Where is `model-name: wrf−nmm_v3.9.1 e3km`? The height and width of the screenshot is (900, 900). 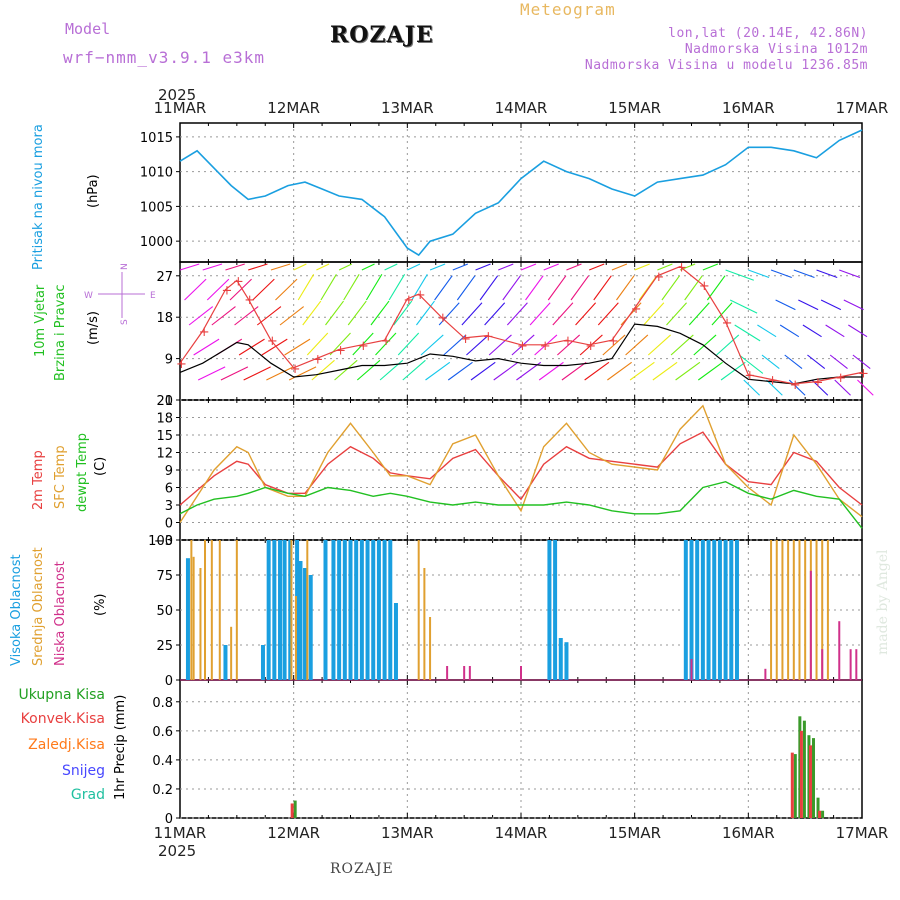
model-name: wrf−nmm_v3.9.1 e3km is located at coordinates (164, 57).